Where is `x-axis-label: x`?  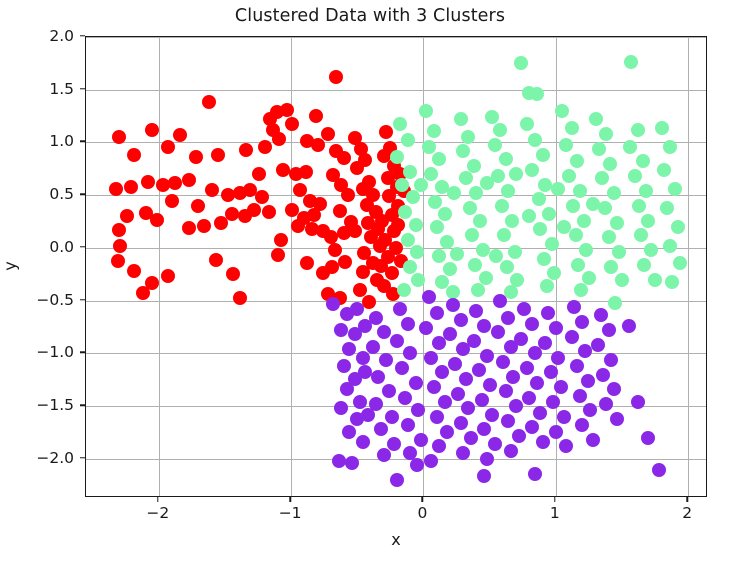 x-axis-label: x is located at coordinates (396, 539).